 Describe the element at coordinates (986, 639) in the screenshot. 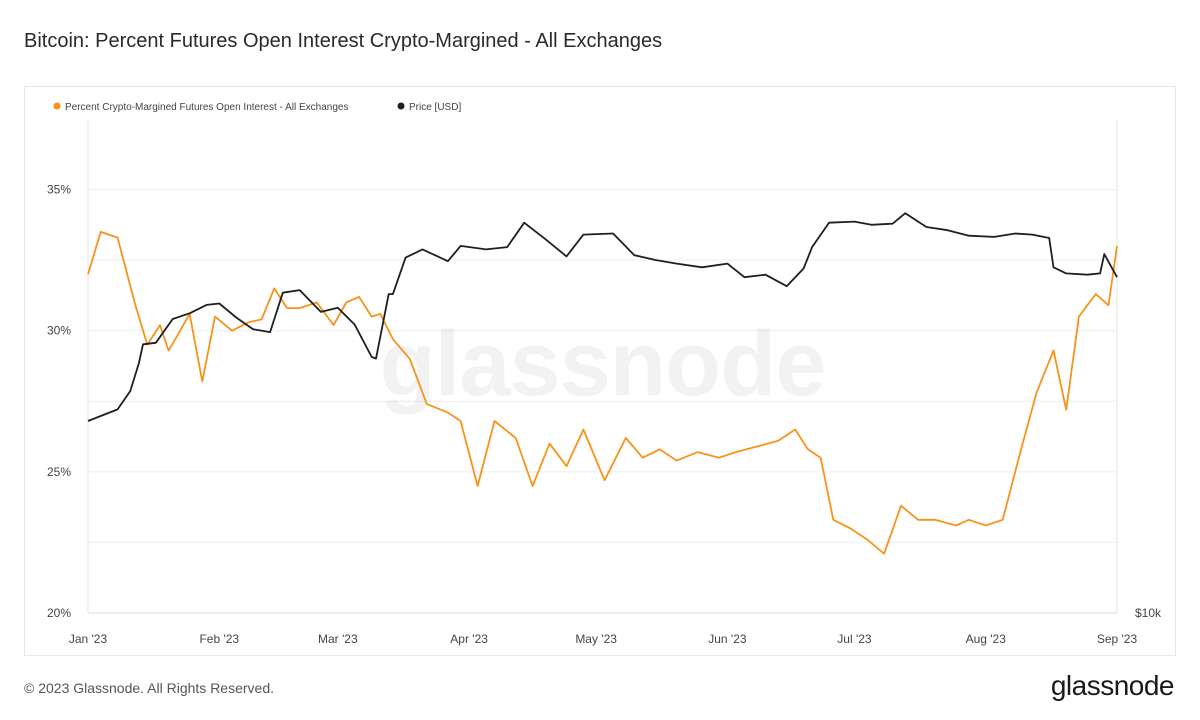

I see `x-axis-tick-label: Aug '23` at that location.